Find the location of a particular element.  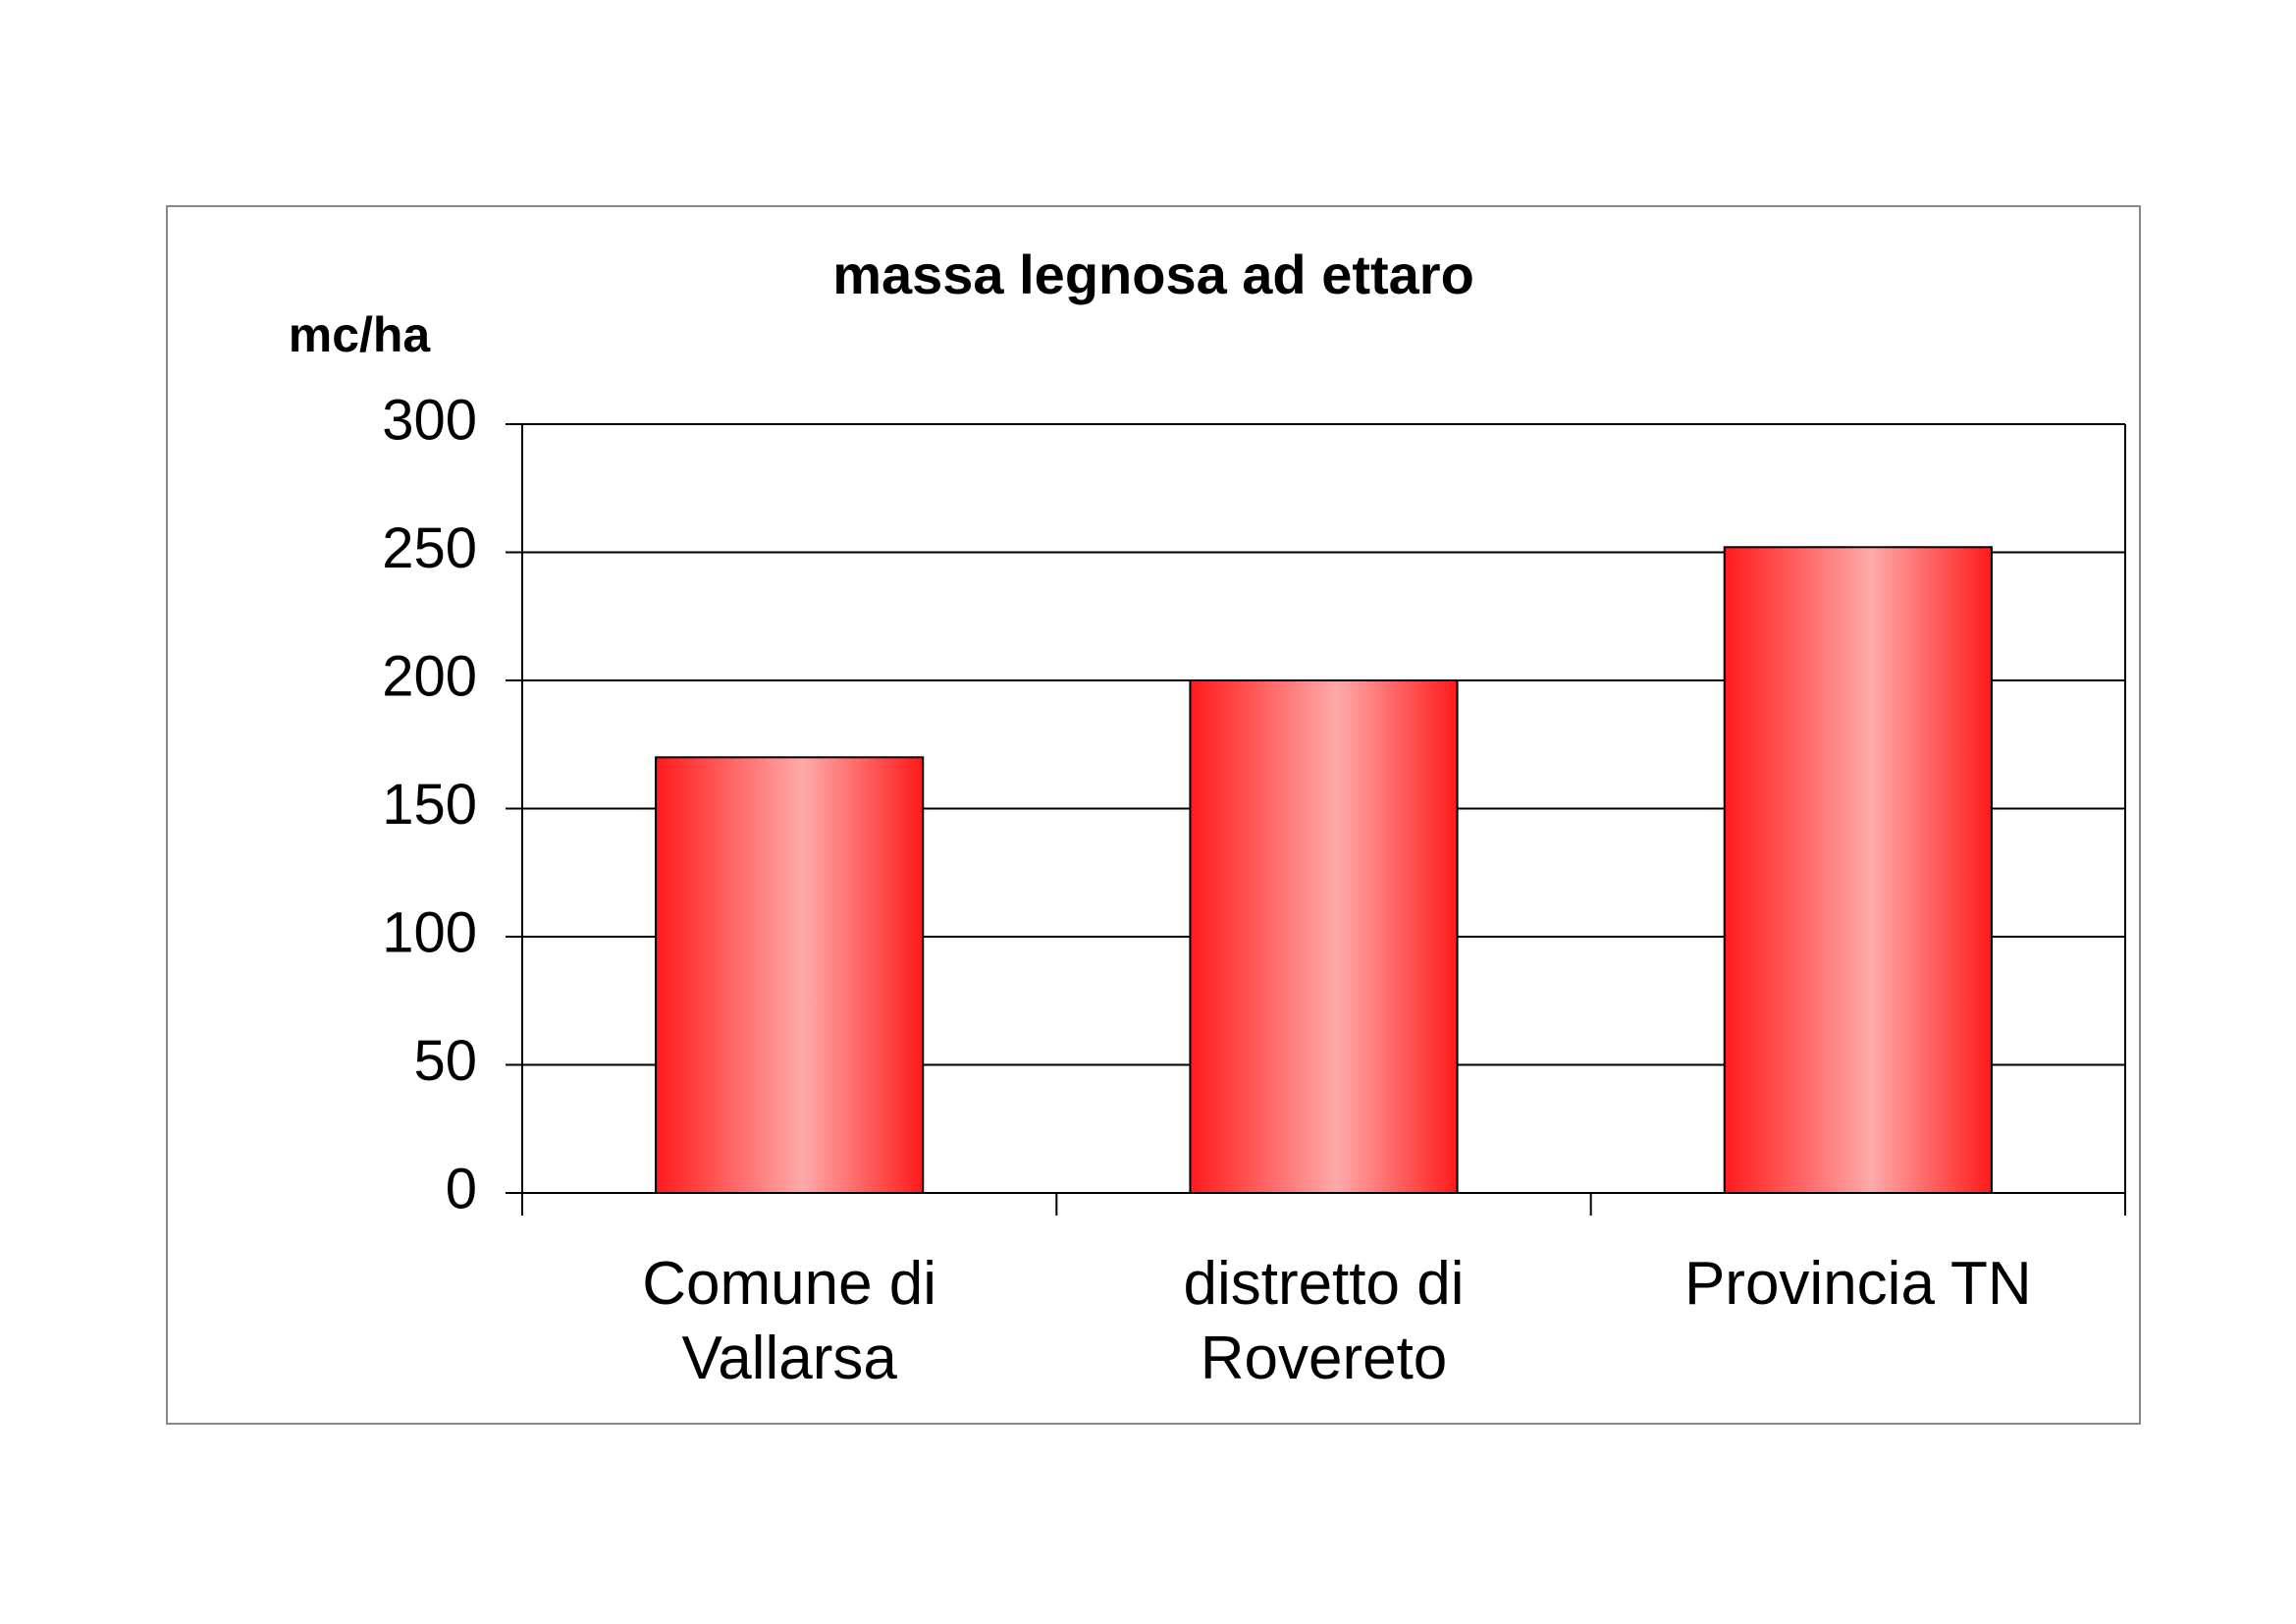

y-tick-label: 300 is located at coordinates (430, 420).